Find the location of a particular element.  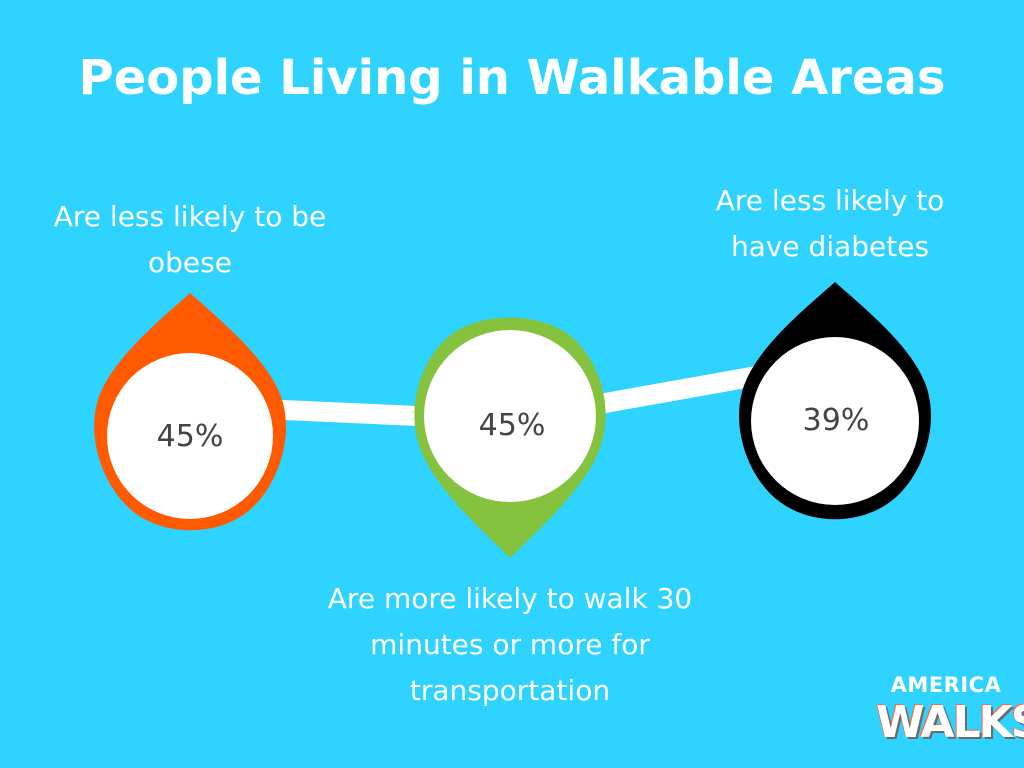

america-walks-logo: AMERICA WALKS is located at coordinates (950, 714).